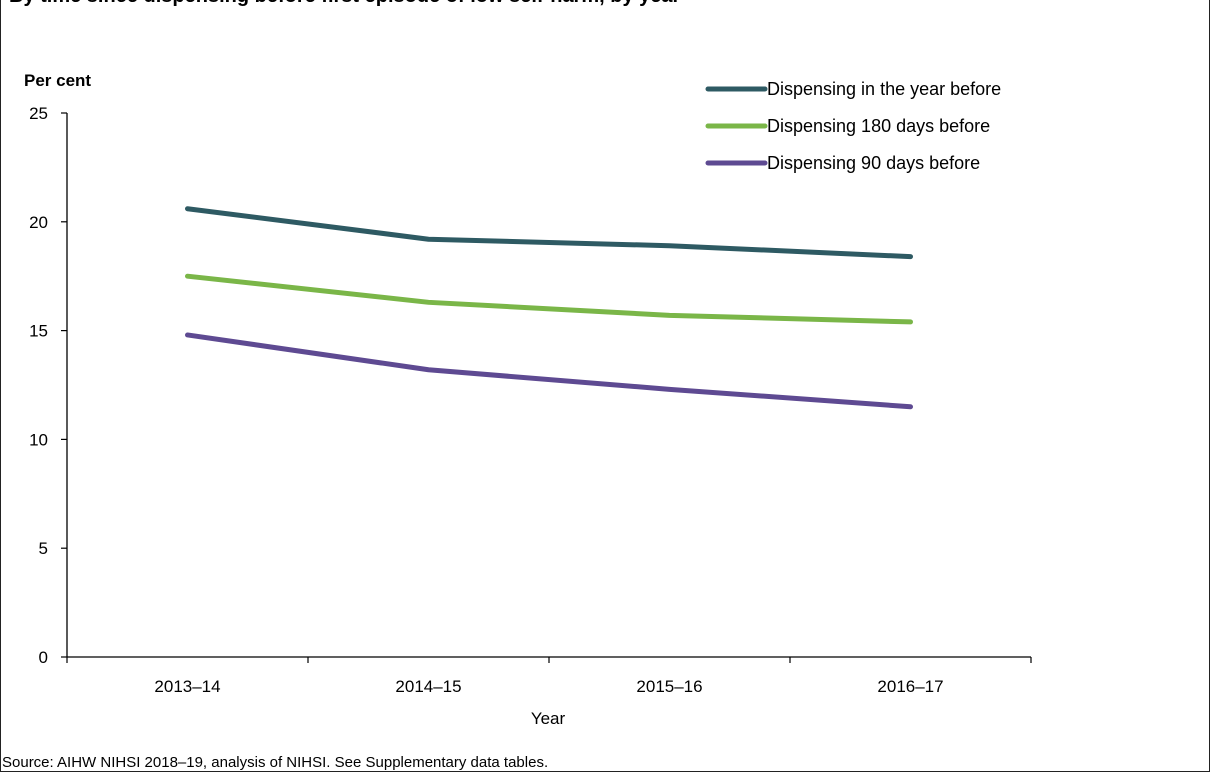  I want to click on x-axis-title: Year, so click(548, 718).